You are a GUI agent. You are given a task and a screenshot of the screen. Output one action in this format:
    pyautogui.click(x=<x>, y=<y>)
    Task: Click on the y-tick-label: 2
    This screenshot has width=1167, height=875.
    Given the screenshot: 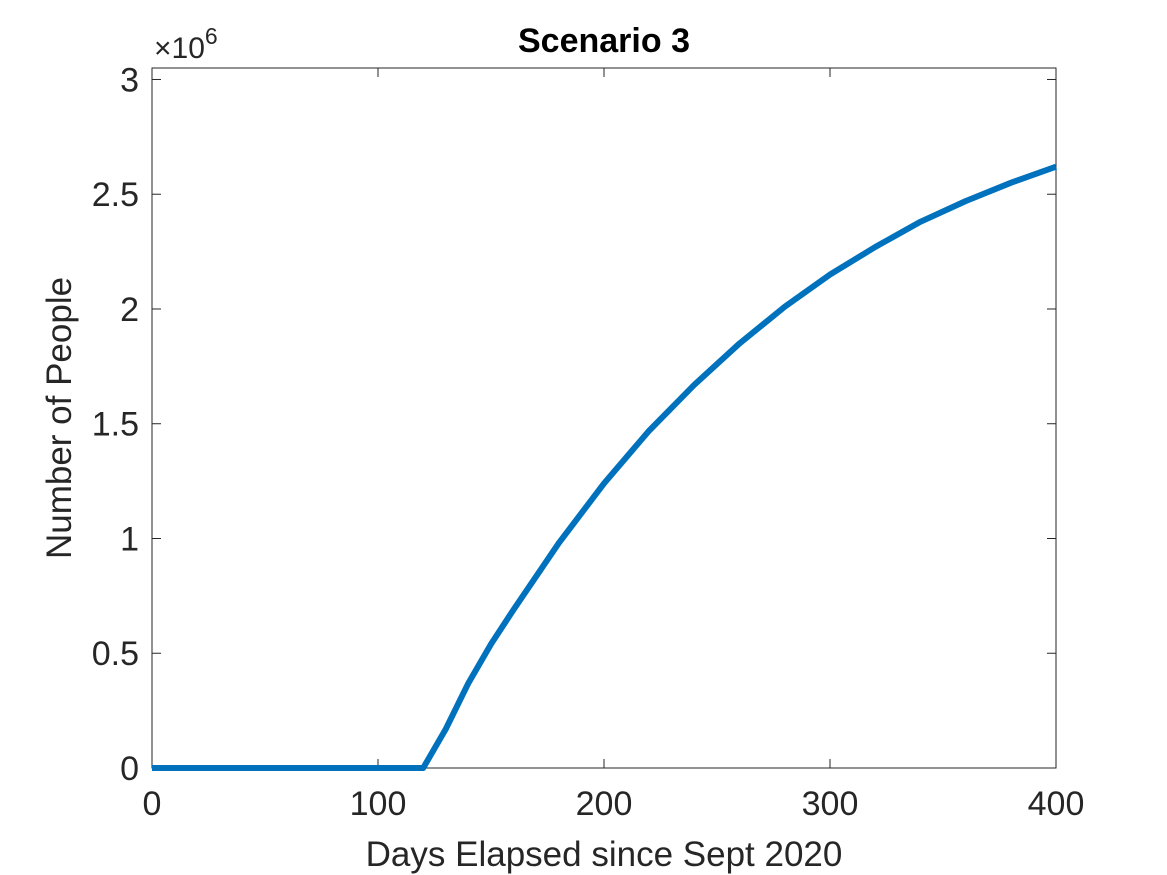 What is the action you would take?
    pyautogui.click(x=129, y=310)
    